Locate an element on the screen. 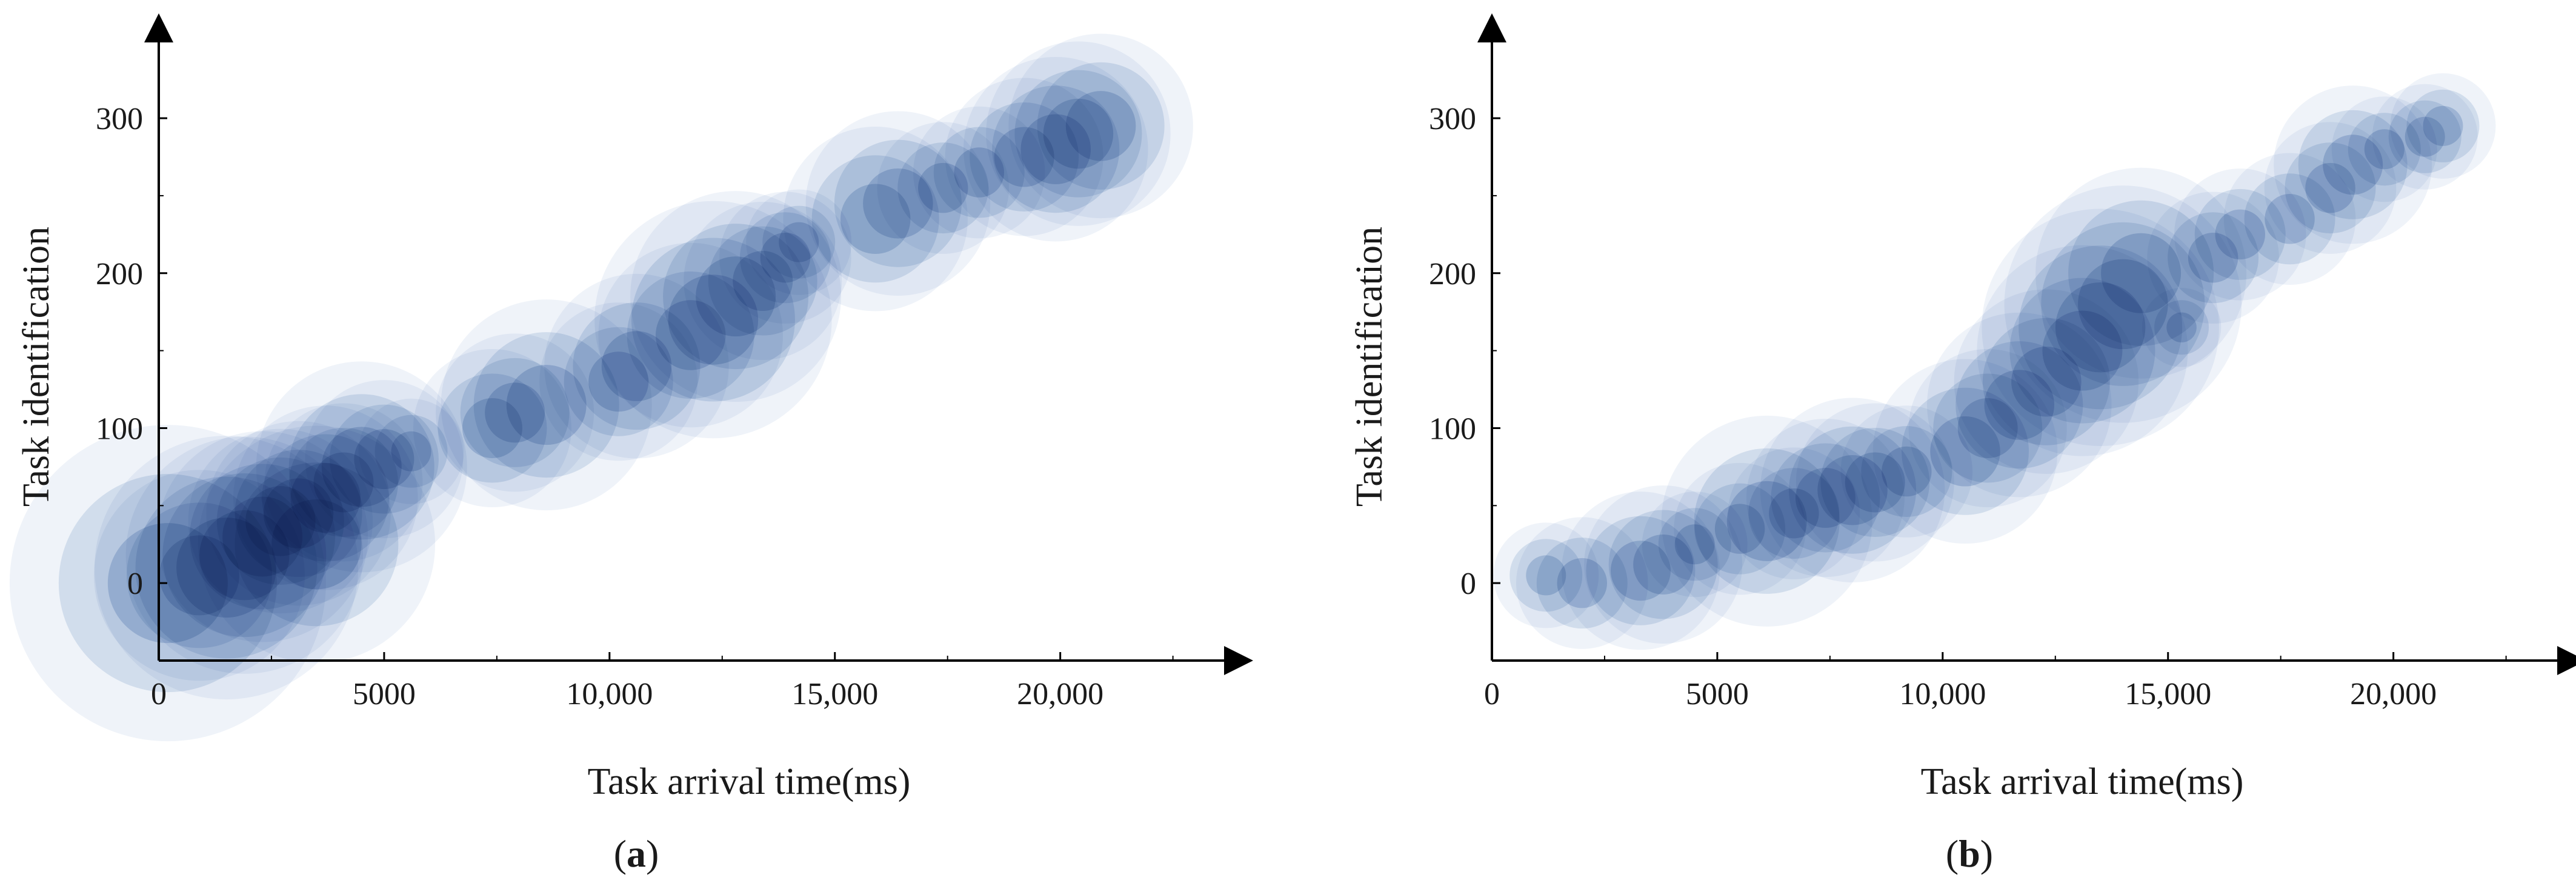 The width and height of the screenshot is (2576, 886). panel-label: (a) is located at coordinates (636, 854).